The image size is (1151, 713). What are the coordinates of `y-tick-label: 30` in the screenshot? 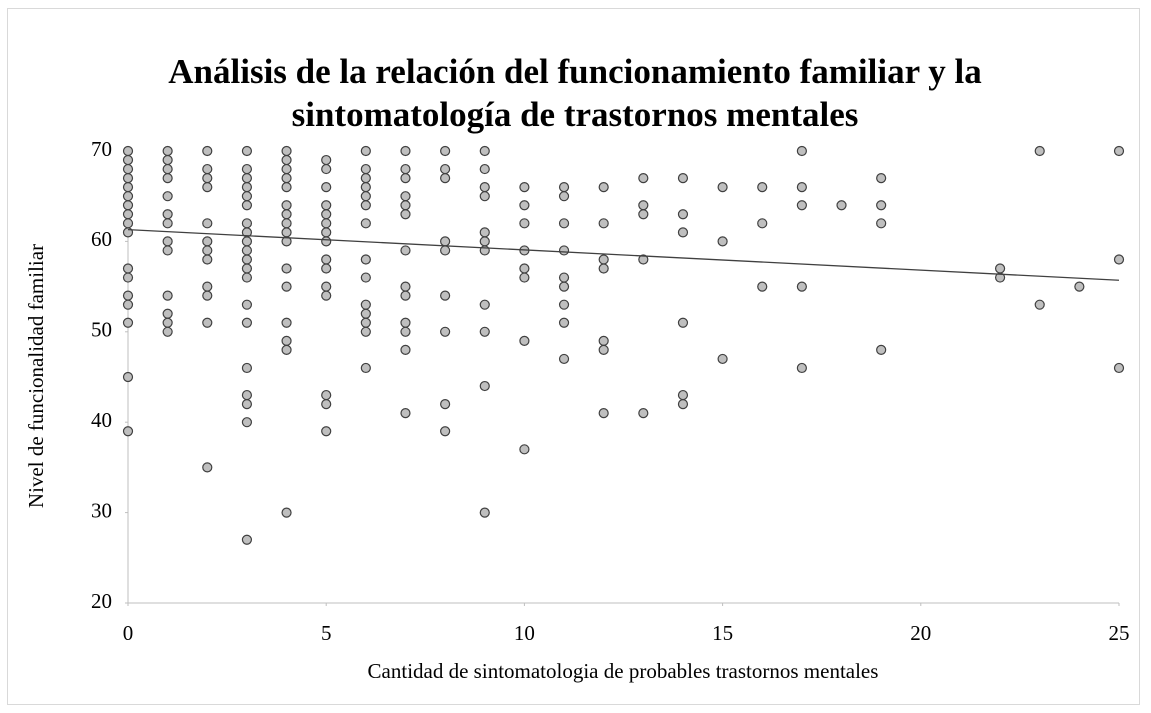 It's located at (101, 510).